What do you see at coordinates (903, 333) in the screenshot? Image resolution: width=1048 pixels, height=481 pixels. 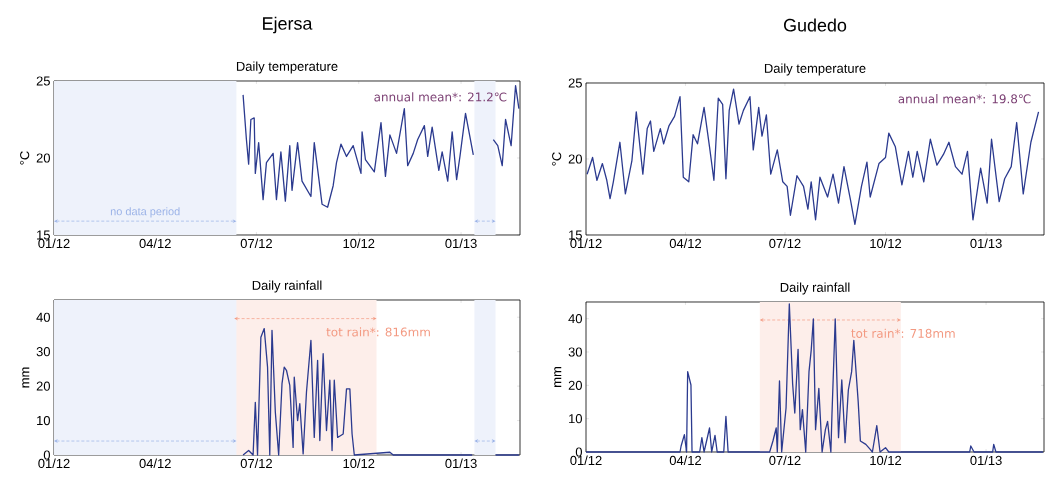 I see `band-label: tot rain*: 718mm` at bounding box center [903, 333].